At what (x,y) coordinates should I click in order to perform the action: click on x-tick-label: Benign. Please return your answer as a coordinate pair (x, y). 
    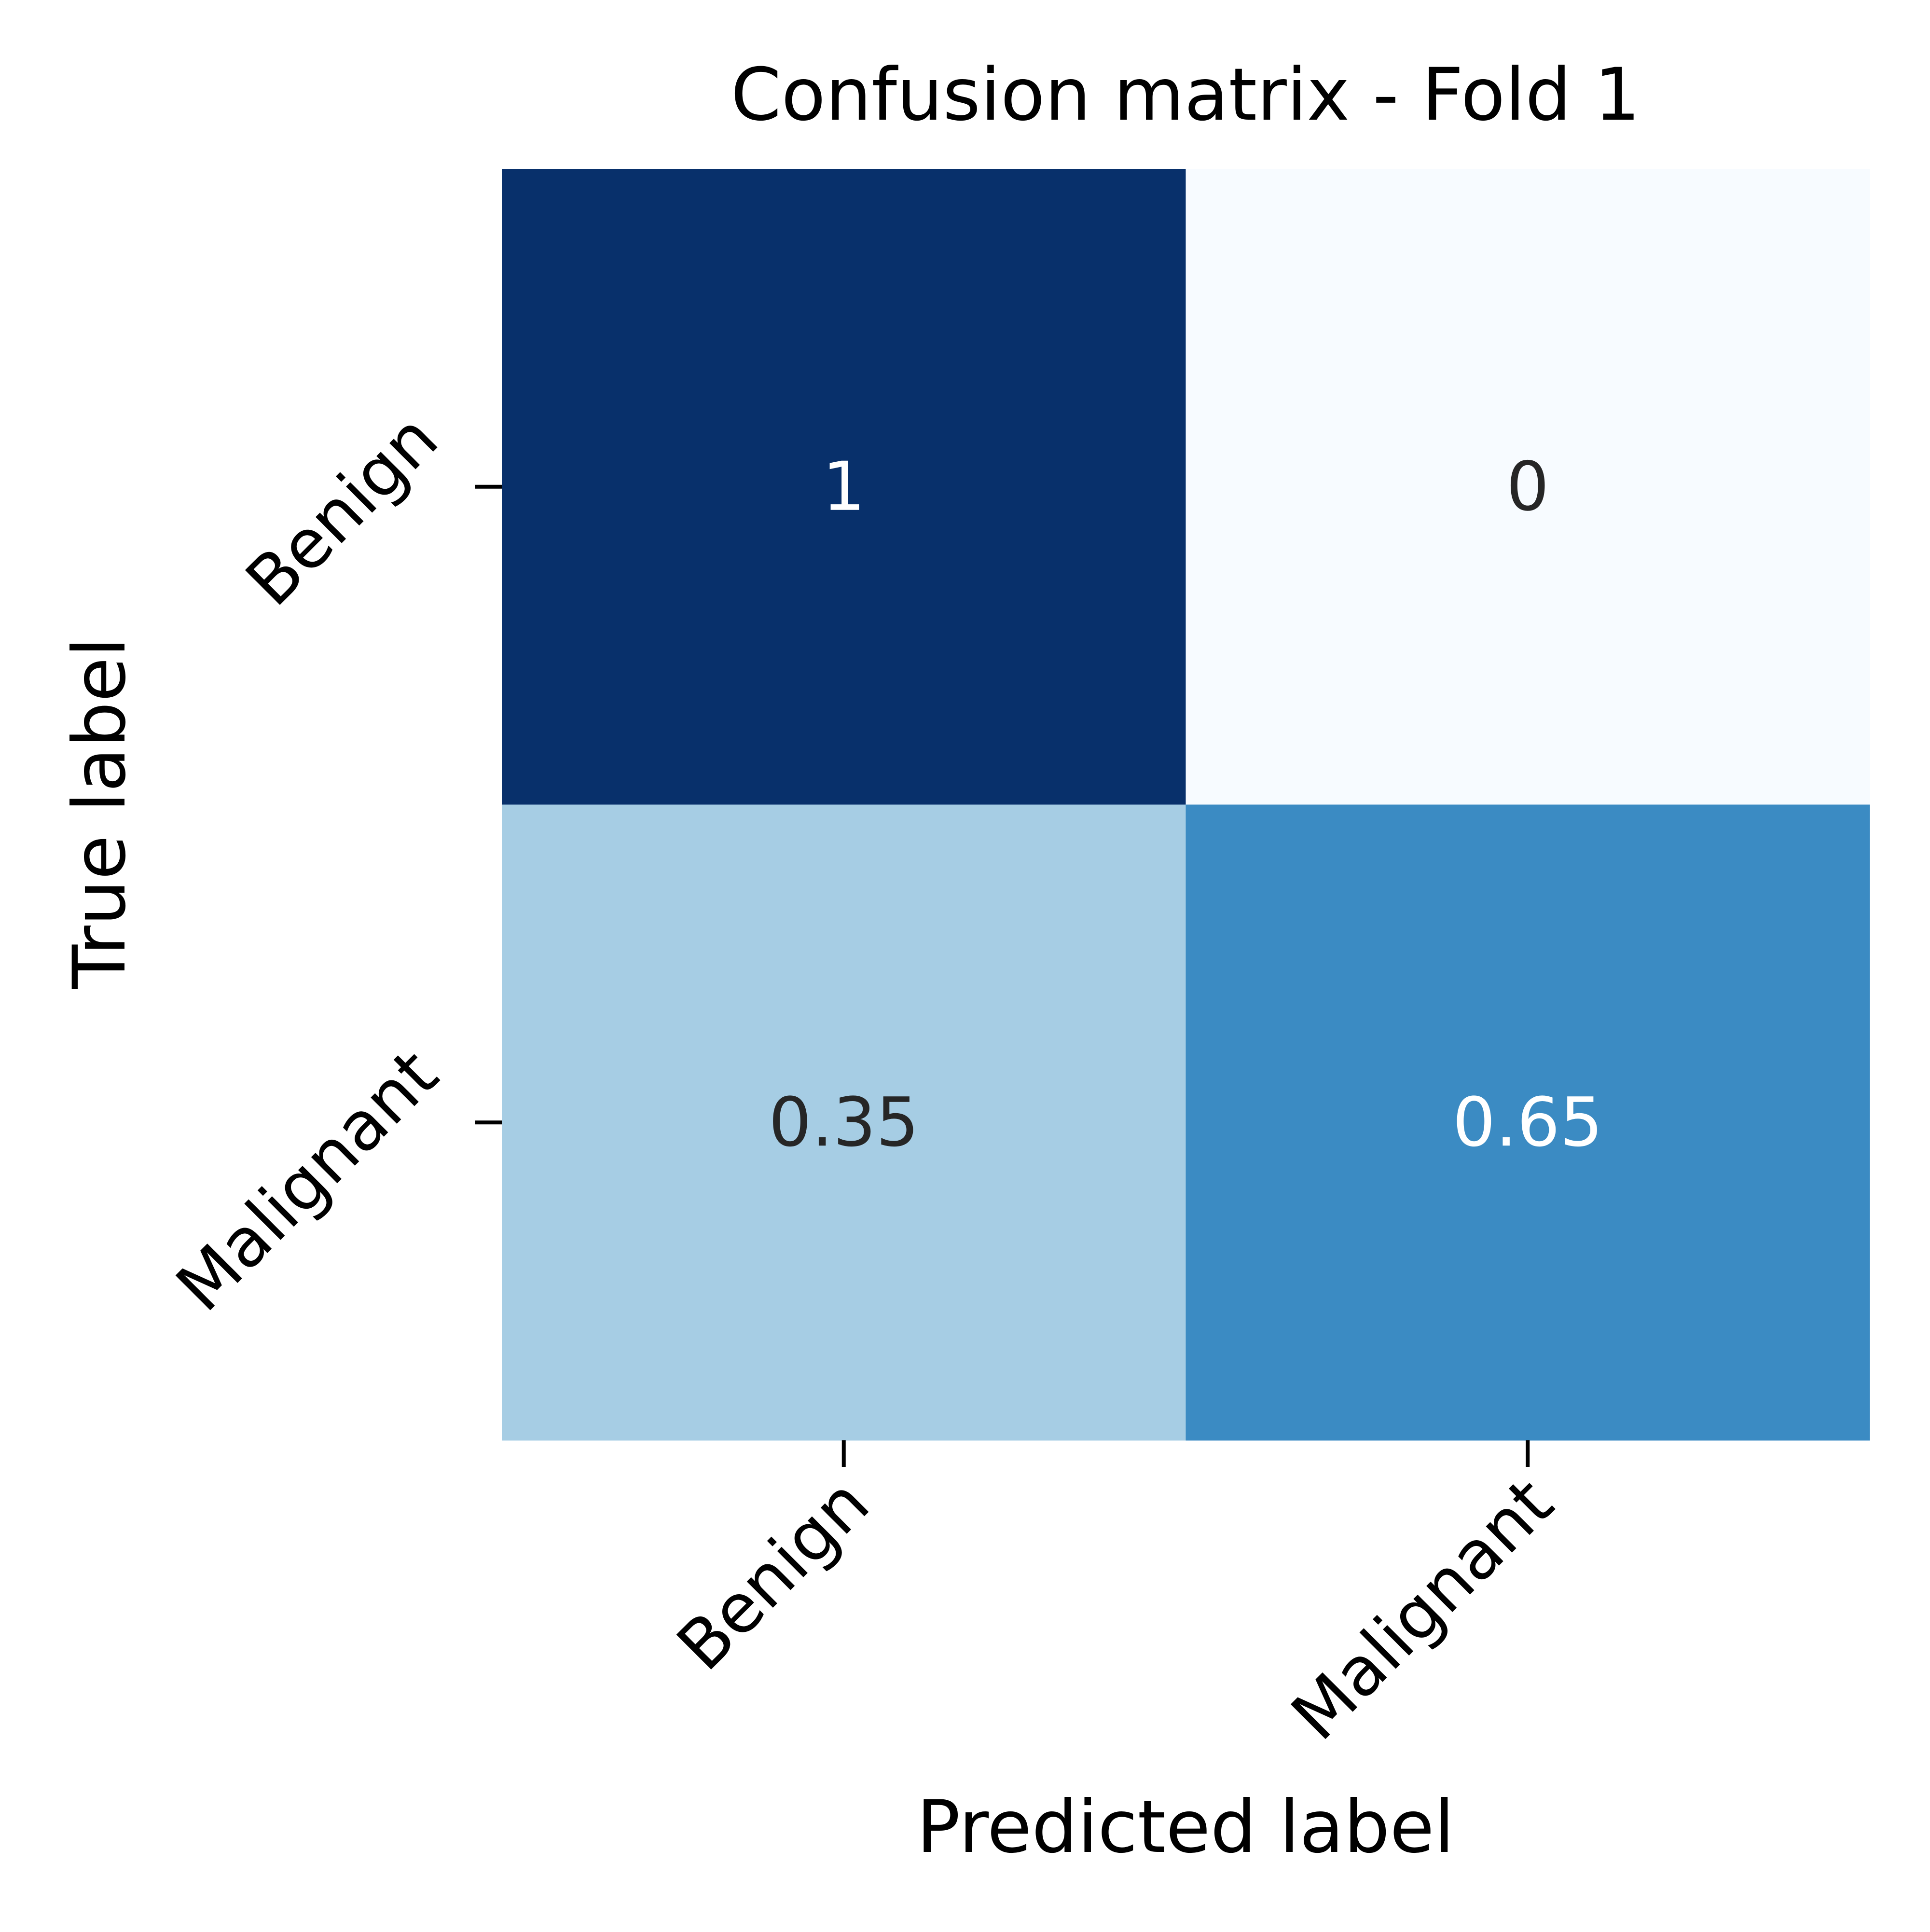
    Looking at the image, I should click on (773, 1575).